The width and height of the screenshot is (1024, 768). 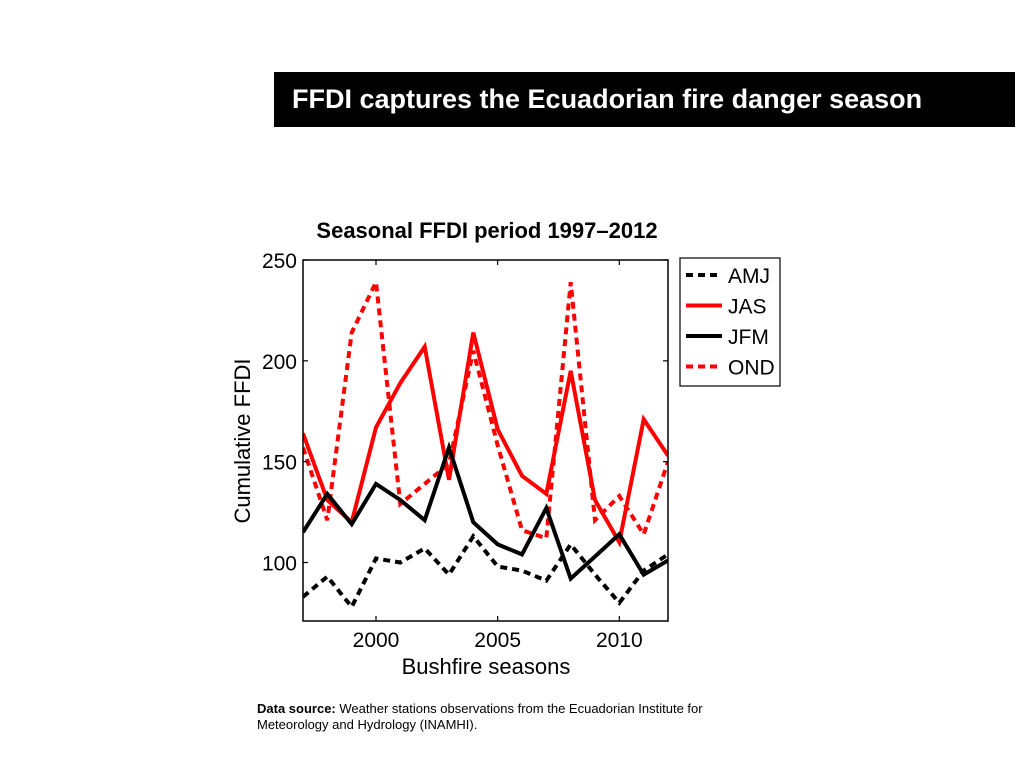 What do you see at coordinates (279, 261) in the screenshot?
I see `y-tick-label: 250` at bounding box center [279, 261].